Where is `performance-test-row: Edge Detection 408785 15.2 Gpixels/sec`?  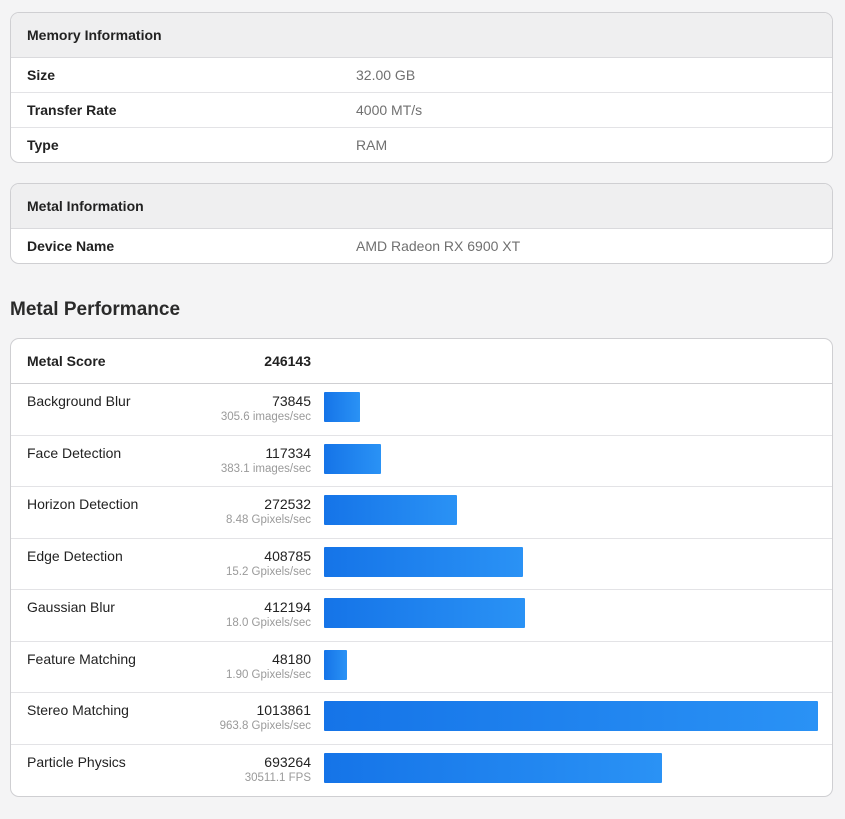 performance-test-row: Edge Detection 408785 15.2 Gpixels/sec is located at coordinates (421, 564).